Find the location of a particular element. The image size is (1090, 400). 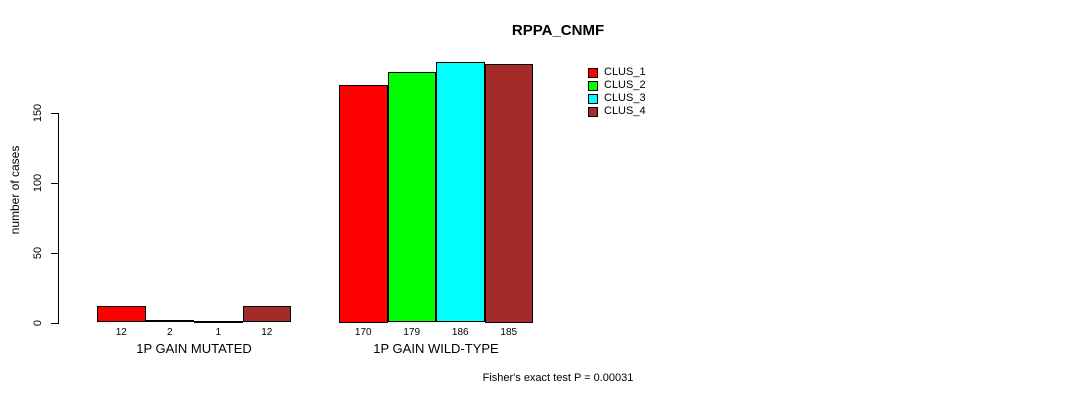

legend-item: CLUS_3 is located at coordinates (617, 98).